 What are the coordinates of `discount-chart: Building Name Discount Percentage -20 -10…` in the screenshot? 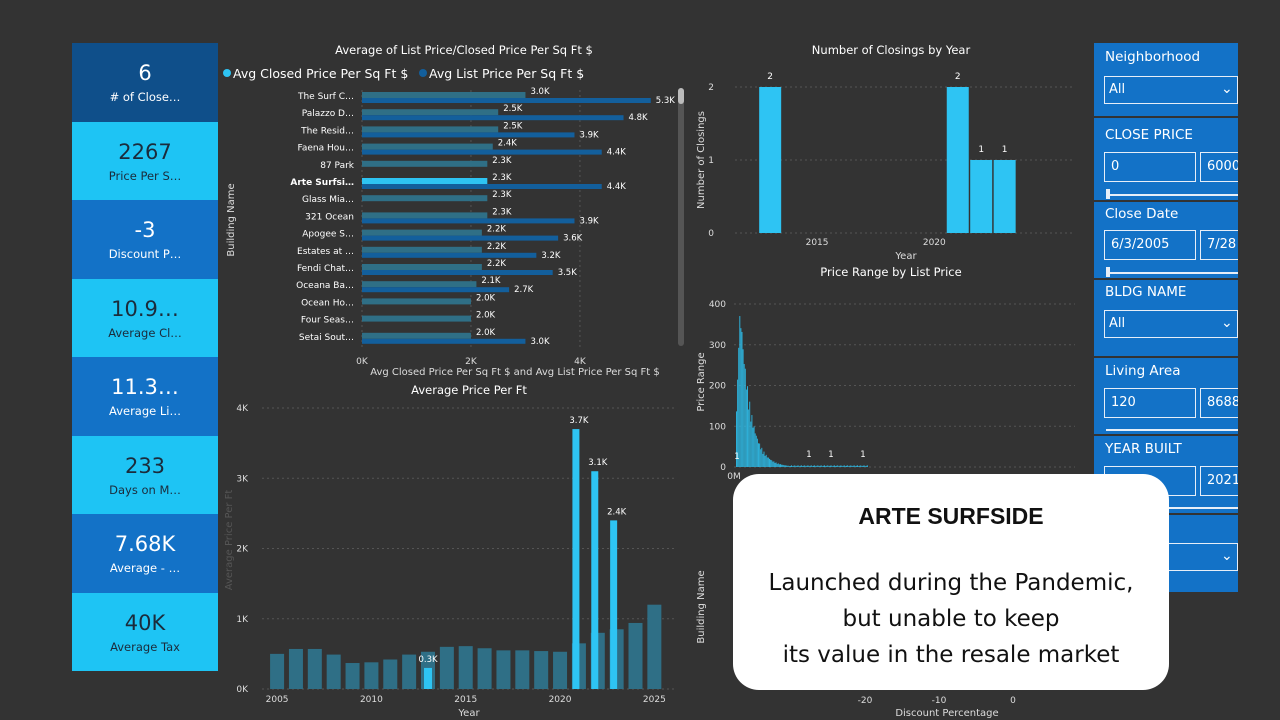 It's located at (890, 600).